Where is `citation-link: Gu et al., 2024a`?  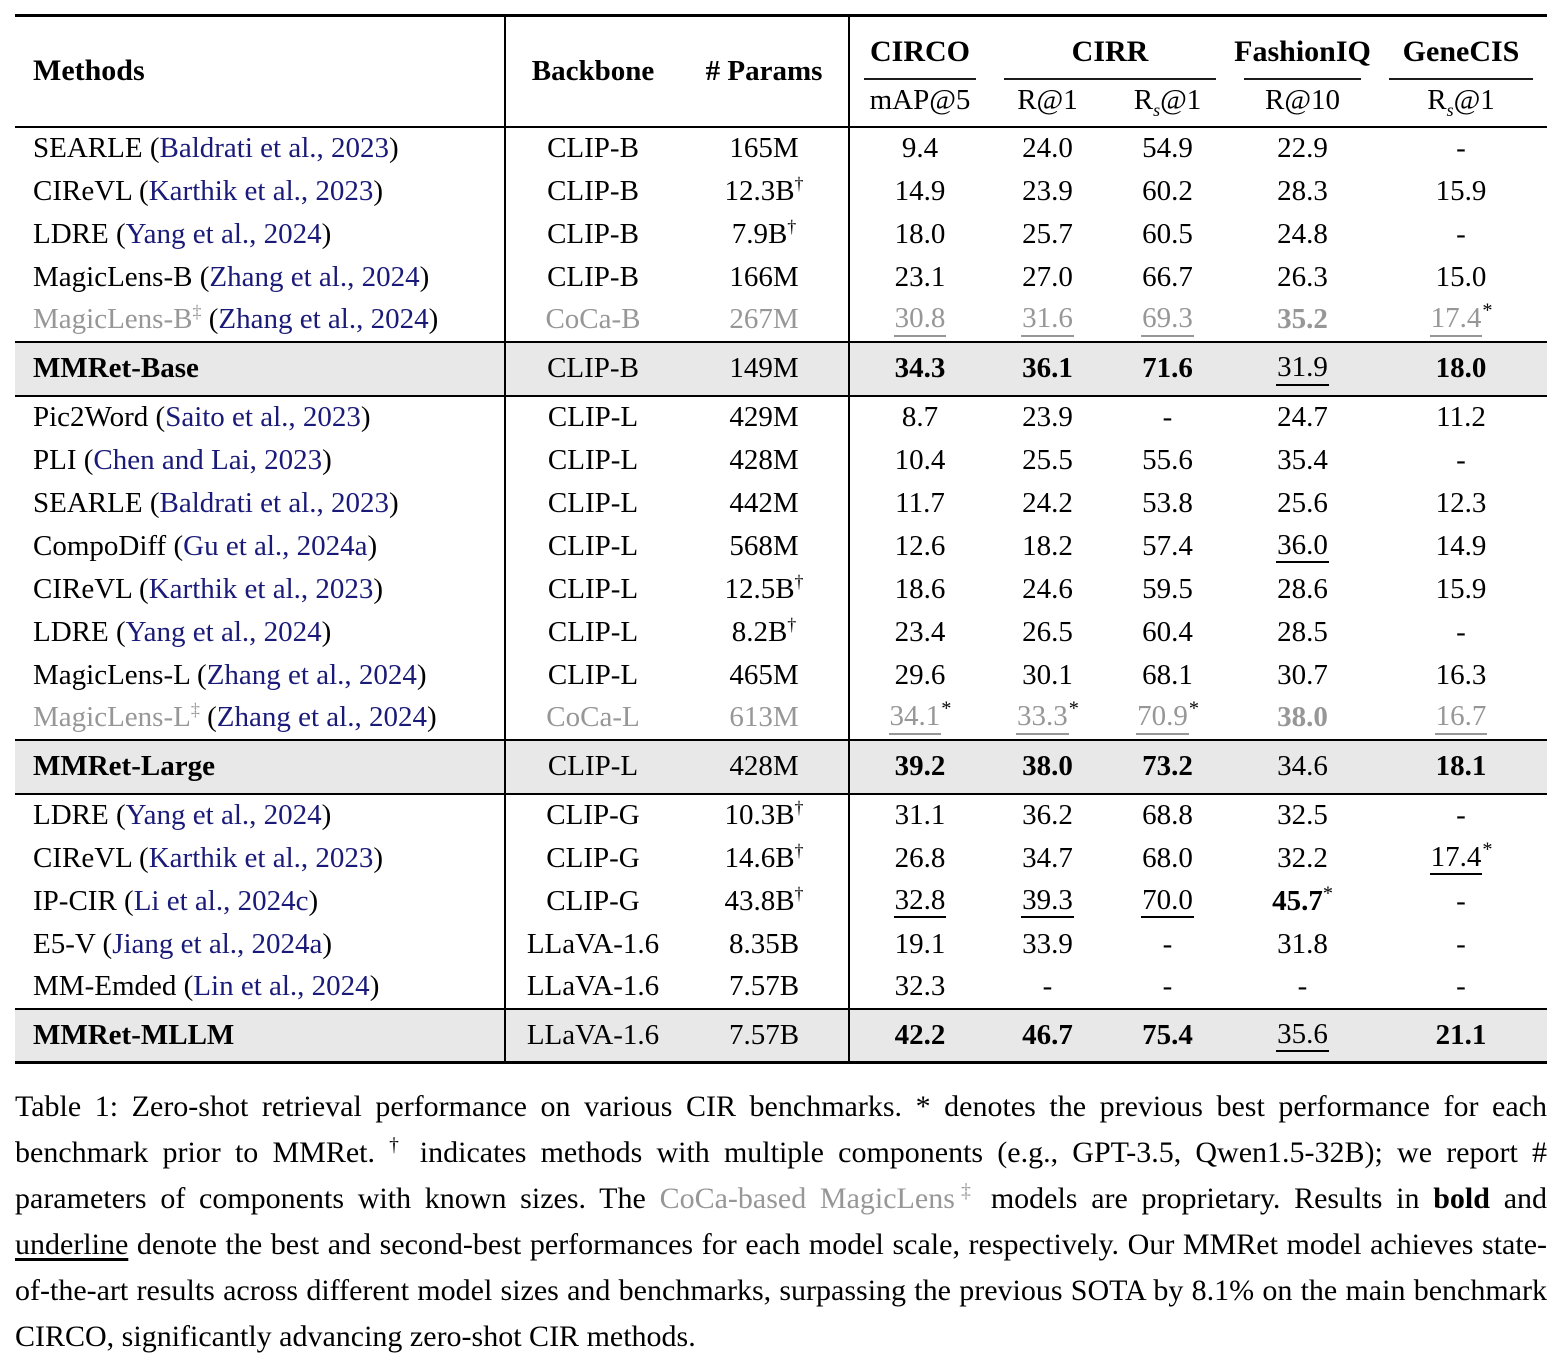 citation-link: Gu et al., 2024a is located at coordinates (275, 545).